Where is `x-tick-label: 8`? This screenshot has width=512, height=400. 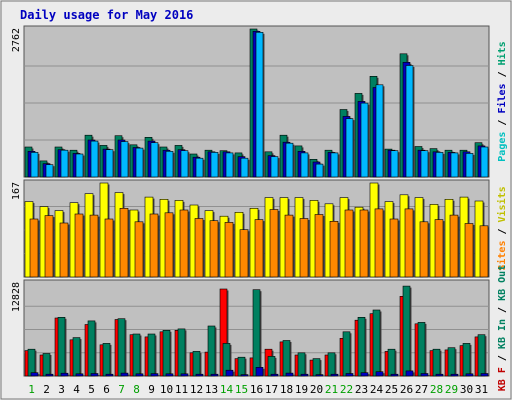
x-tick-label: 8 is located at coordinates (136, 389).